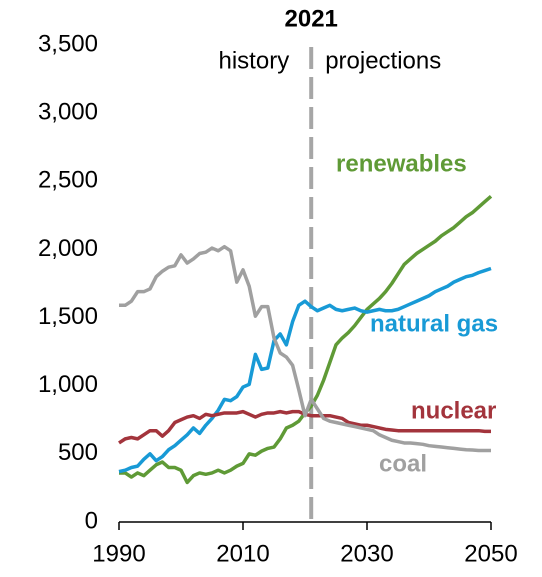 The height and width of the screenshot is (577, 542). Describe the element at coordinates (403, 463) in the screenshot. I see `series-label: coal` at that location.